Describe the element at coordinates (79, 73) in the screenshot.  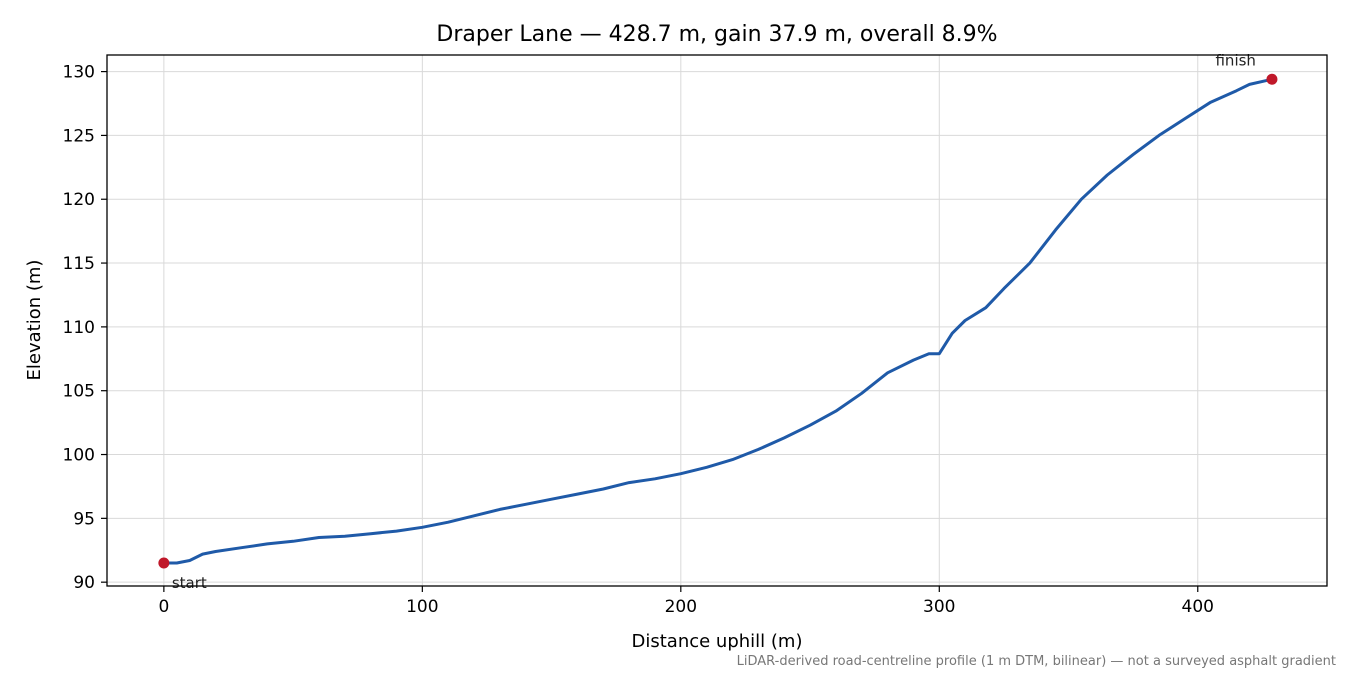
I see `y-tick-label: 130` at that location.